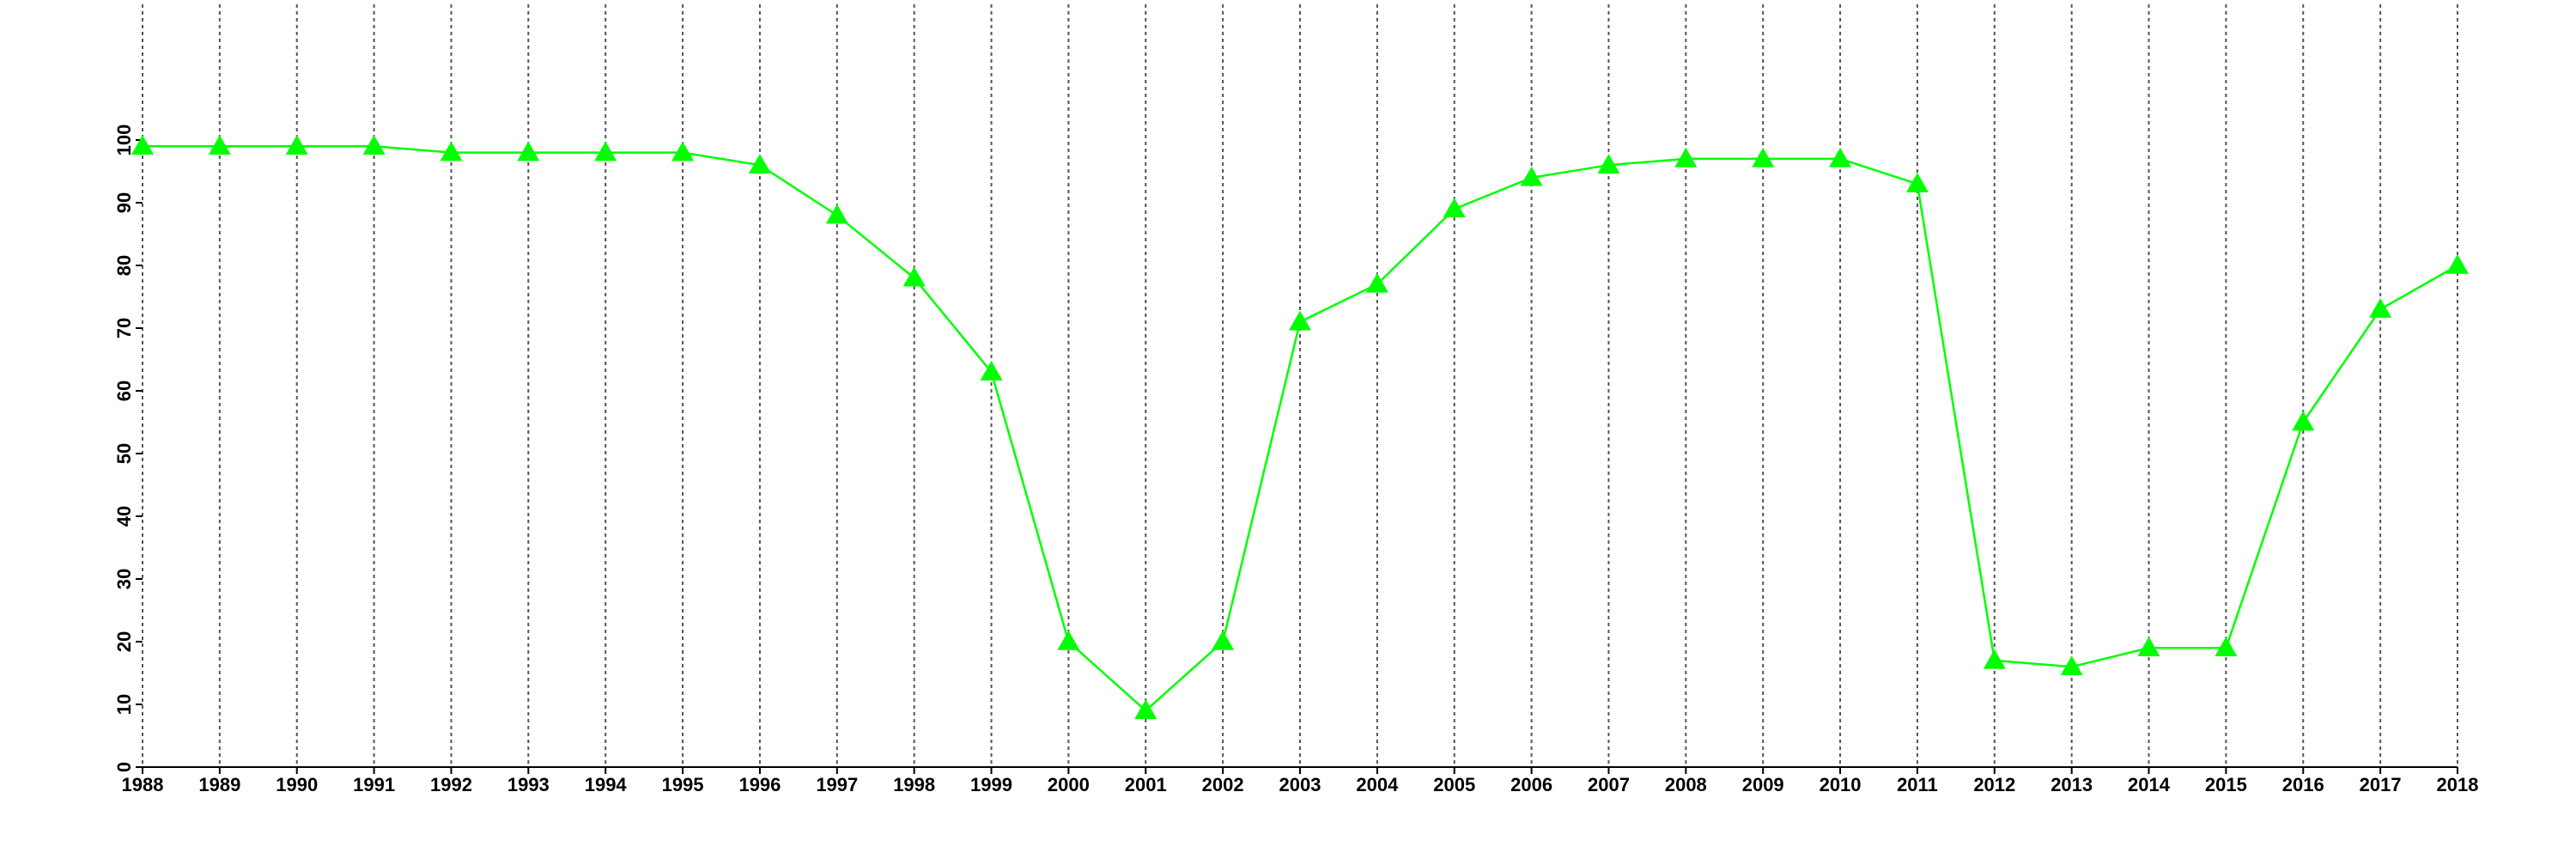 Image resolution: width=2576 pixels, height=859 pixels. Describe the element at coordinates (2071, 784) in the screenshot. I see `x-tick-label: 2013` at that location.